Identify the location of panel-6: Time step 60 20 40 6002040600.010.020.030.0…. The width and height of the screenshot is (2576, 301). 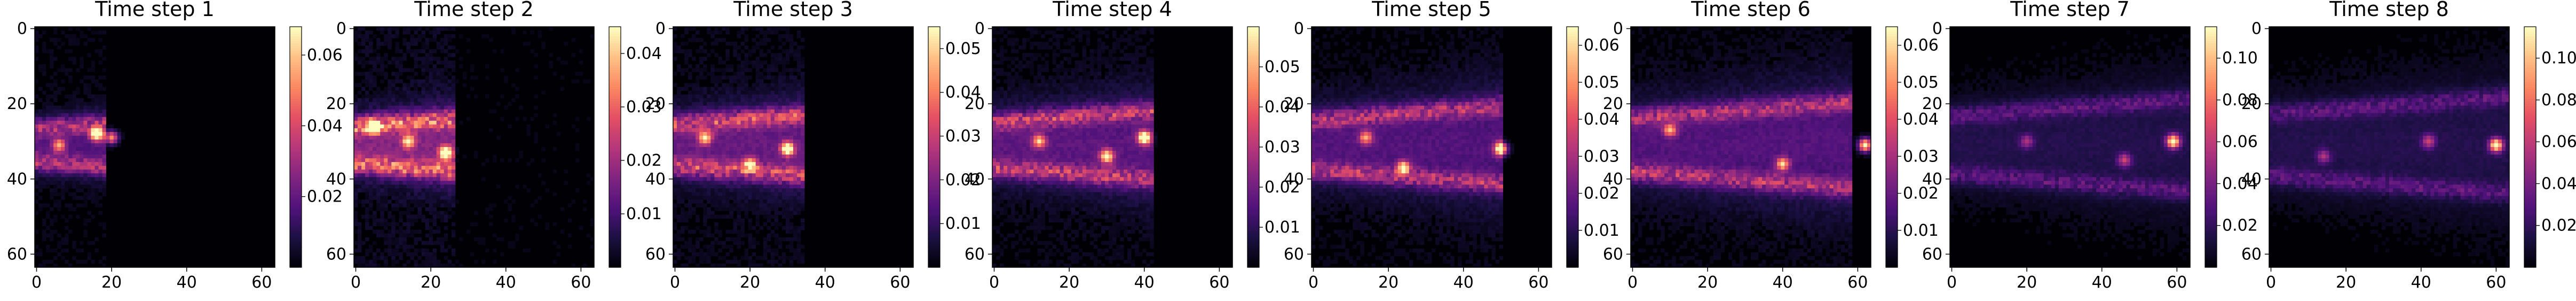
(1771, 146).